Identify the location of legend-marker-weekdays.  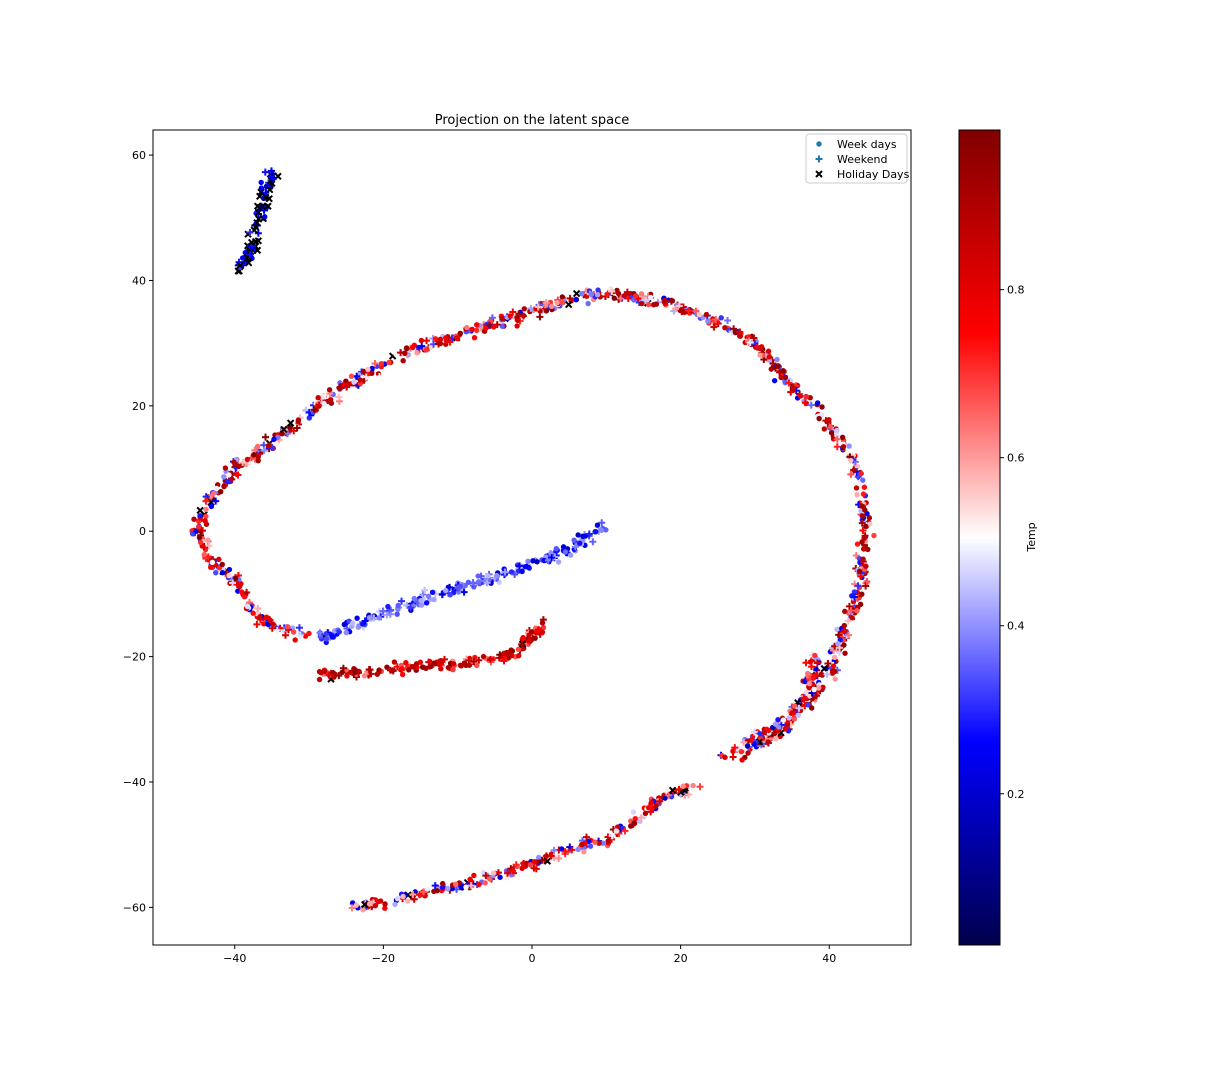
(819, 144).